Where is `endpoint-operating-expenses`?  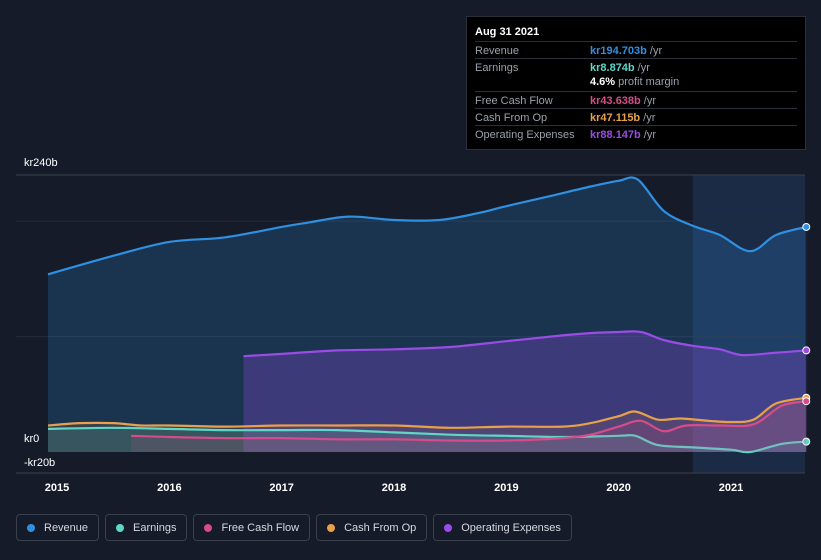
endpoint-operating-expenses is located at coordinates (806, 350).